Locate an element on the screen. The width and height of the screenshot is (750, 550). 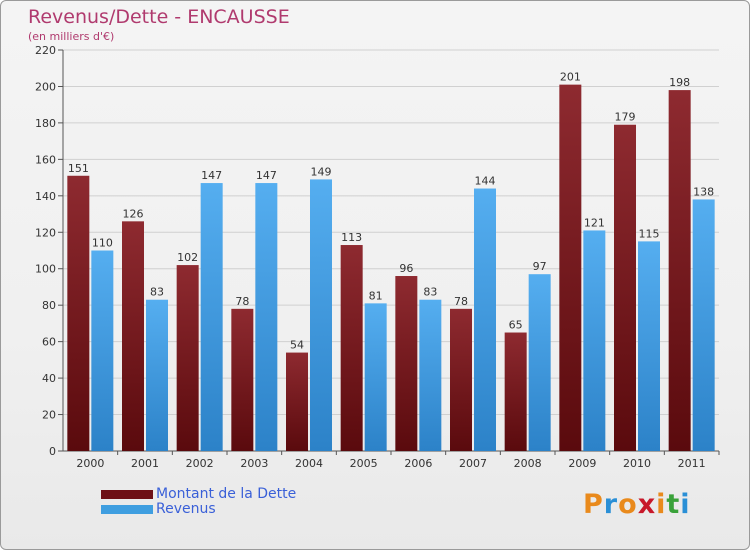
data-label: 97 is located at coordinates (540, 266).